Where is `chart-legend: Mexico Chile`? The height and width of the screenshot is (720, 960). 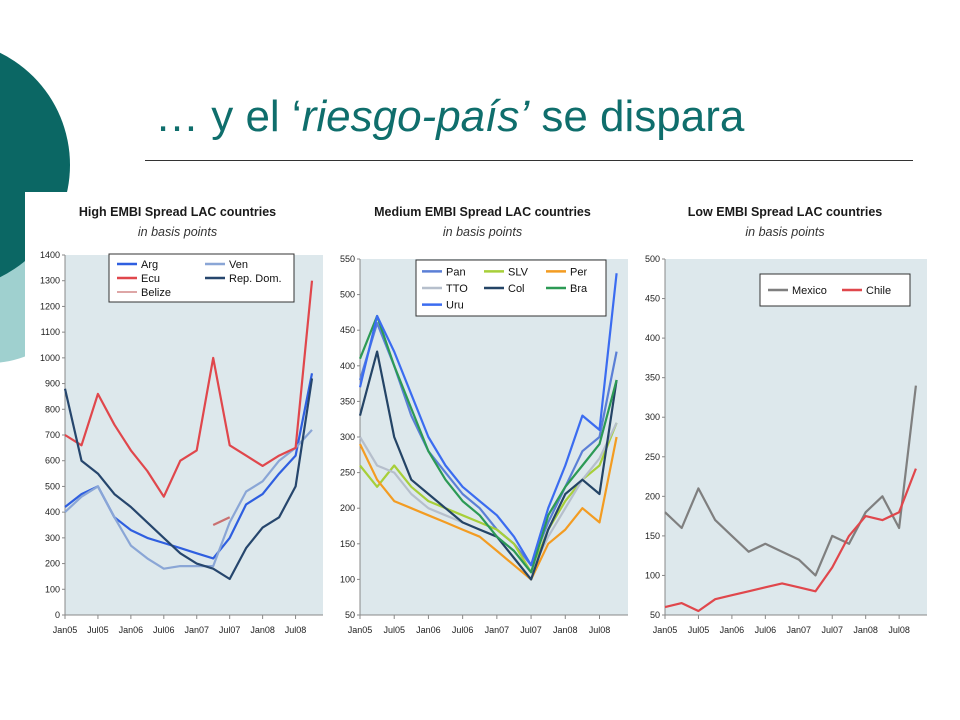 chart-legend: Mexico Chile is located at coordinates (835, 290).